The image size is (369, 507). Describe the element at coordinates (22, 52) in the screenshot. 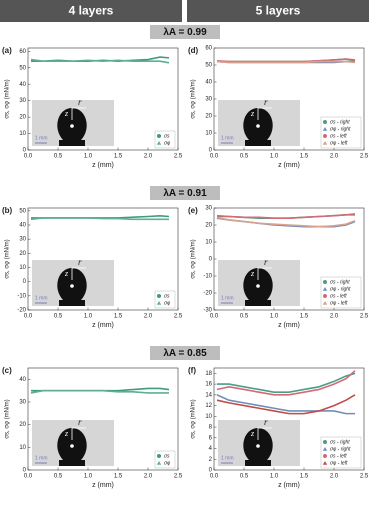

I see `y-tick-label: 60` at that location.